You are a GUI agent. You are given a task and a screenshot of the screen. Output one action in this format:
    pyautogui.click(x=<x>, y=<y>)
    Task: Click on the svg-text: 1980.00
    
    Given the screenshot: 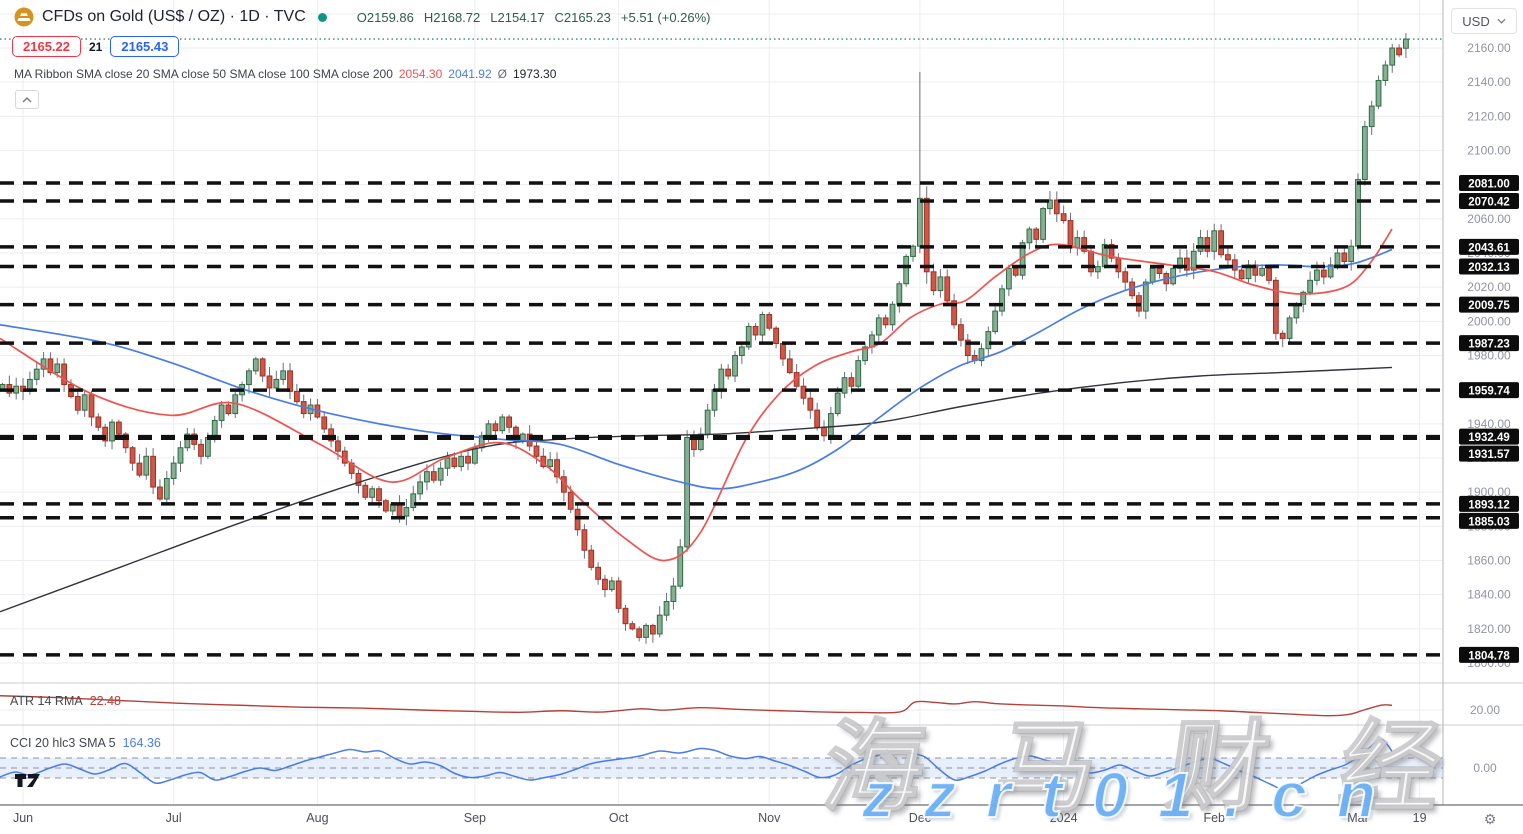 What is the action you would take?
    pyautogui.click(x=1489, y=355)
    